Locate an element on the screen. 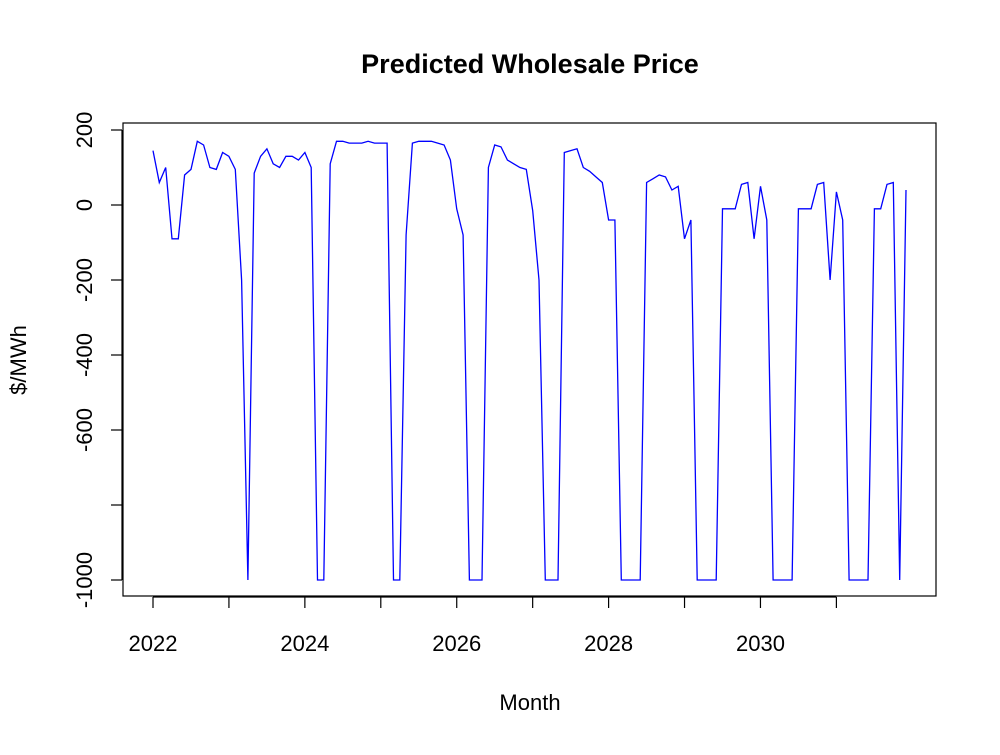 This screenshot has height=755, width=1000. y-tick-label: -600 is located at coordinates (84, 430).